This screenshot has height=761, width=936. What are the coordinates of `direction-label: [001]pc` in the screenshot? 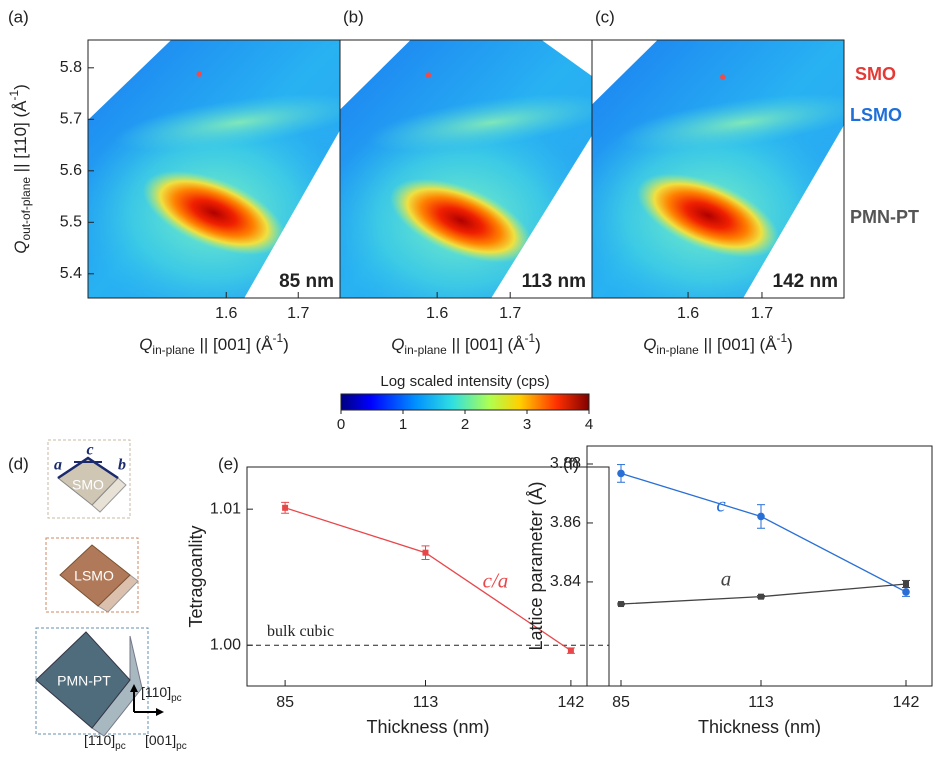 It's located at (166, 742).